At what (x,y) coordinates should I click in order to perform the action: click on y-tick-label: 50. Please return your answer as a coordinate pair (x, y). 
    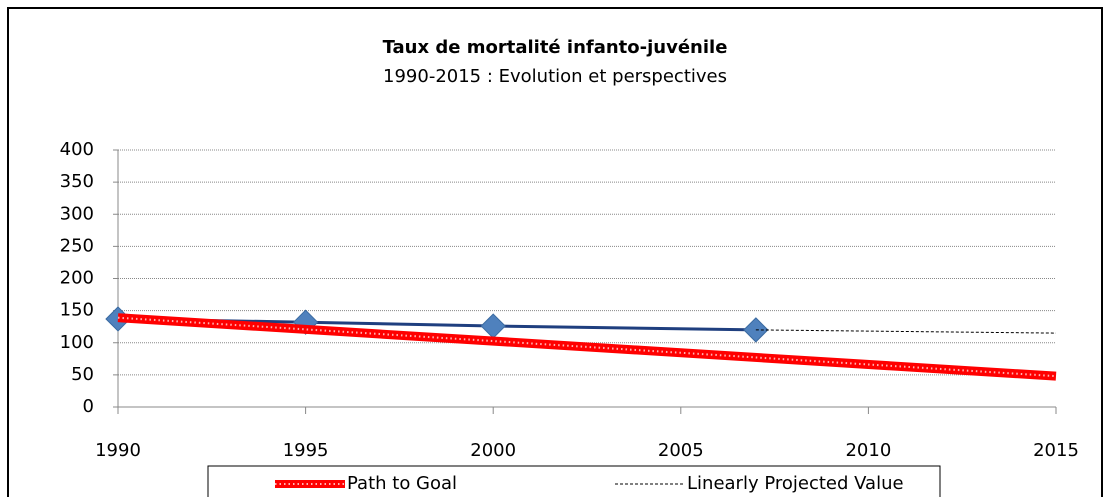
    Looking at the image, I should click on (82, 374).